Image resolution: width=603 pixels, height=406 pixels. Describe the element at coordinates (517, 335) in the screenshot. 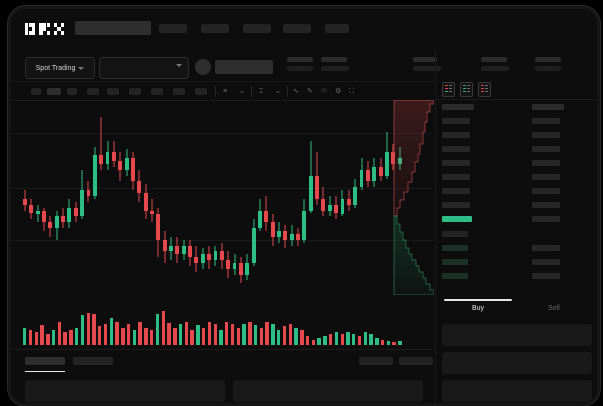

I see `price-field` at that location.